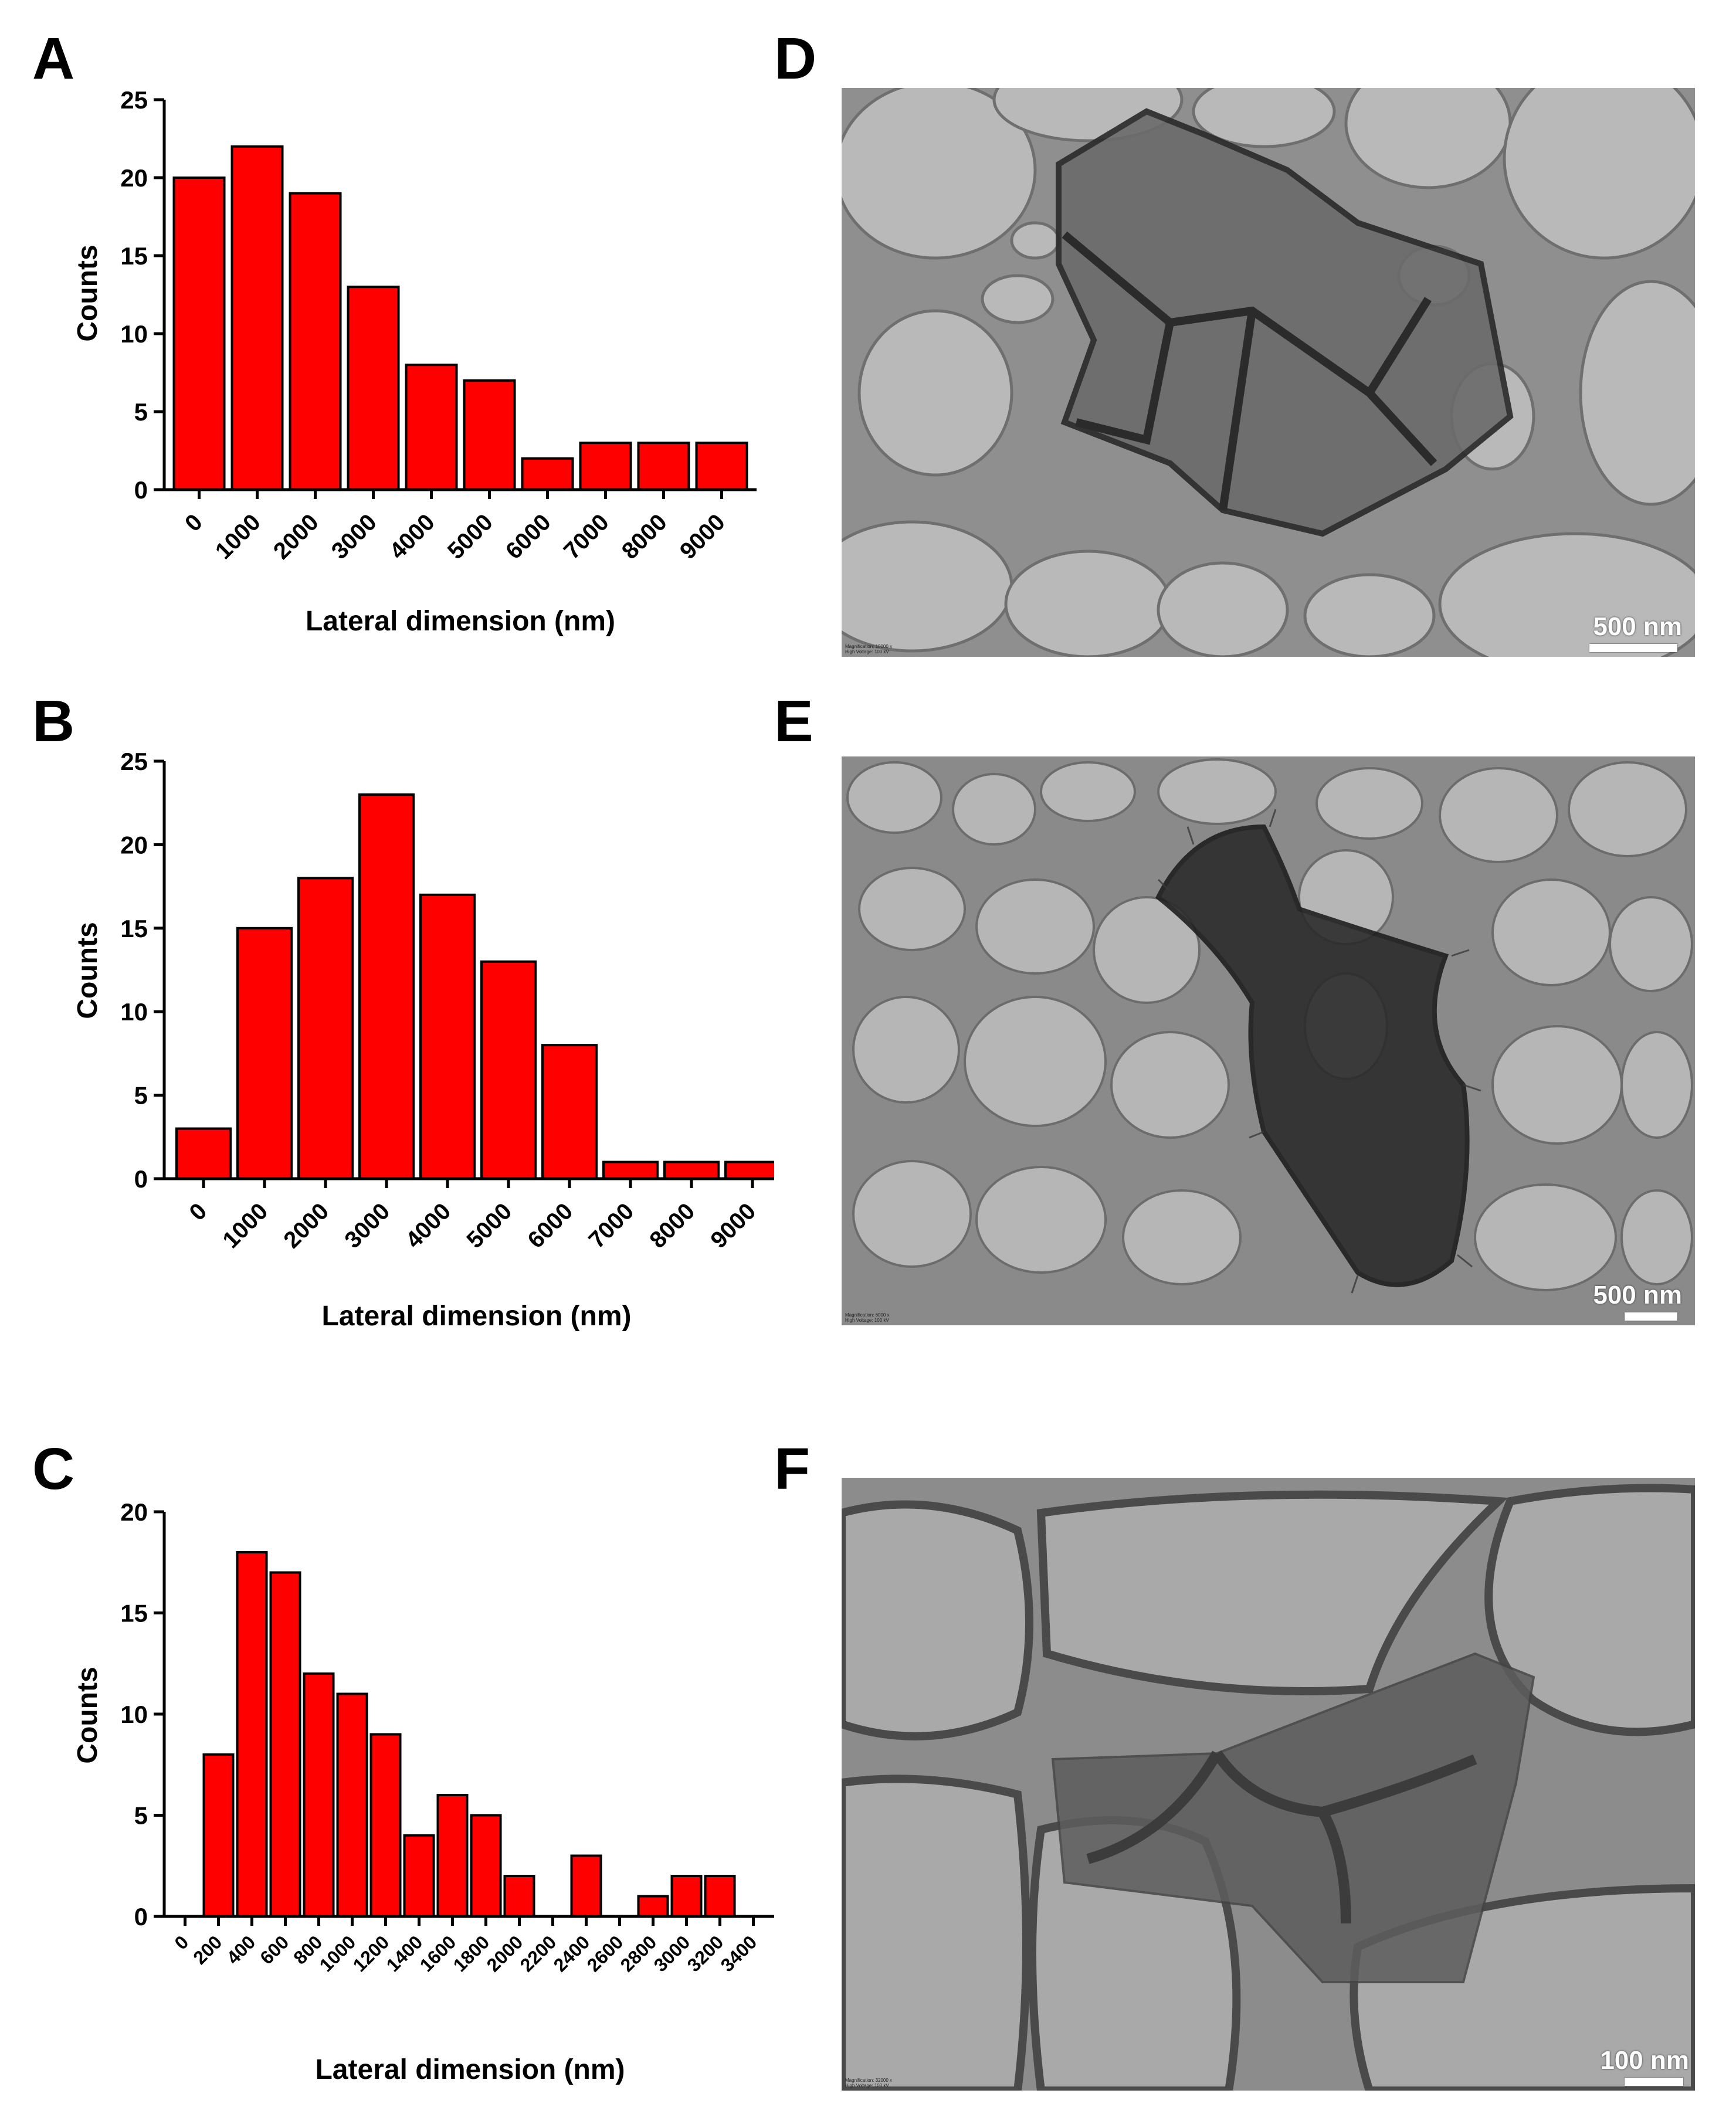 This screenshot has width=1736, height=2107. What do you see at coordinates (792, 1469) in the screenshot?
I see `panel-label-f: F` at bounding box center [792, 1469].